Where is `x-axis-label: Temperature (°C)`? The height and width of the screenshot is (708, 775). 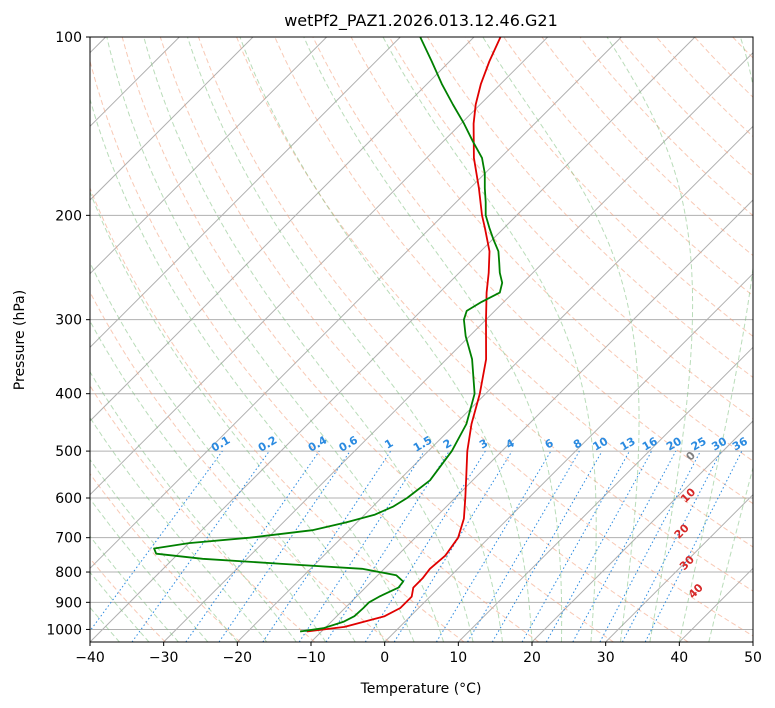
x-axis-label: Temperature (°C) is located at coordinates (421, 689).